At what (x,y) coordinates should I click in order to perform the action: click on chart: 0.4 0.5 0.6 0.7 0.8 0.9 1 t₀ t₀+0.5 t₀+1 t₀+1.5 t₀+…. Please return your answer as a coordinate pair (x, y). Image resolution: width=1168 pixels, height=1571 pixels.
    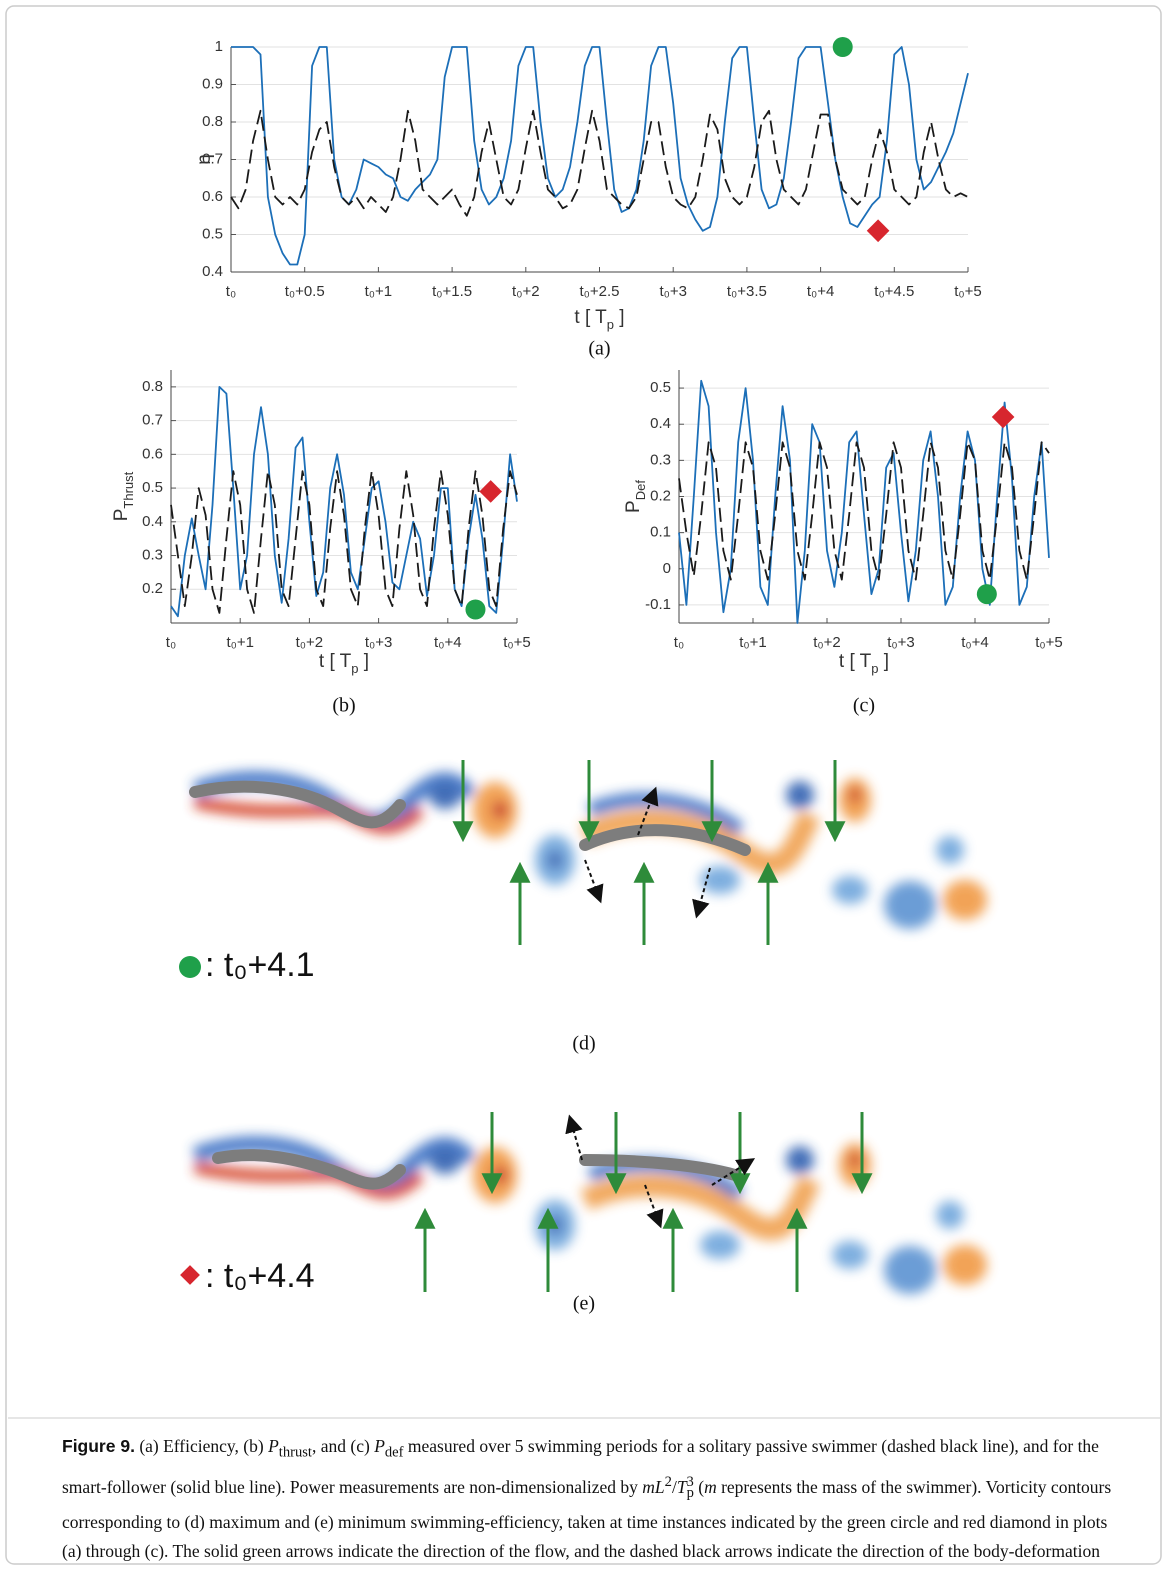
    Looking at the image, I should click on (588, 198).